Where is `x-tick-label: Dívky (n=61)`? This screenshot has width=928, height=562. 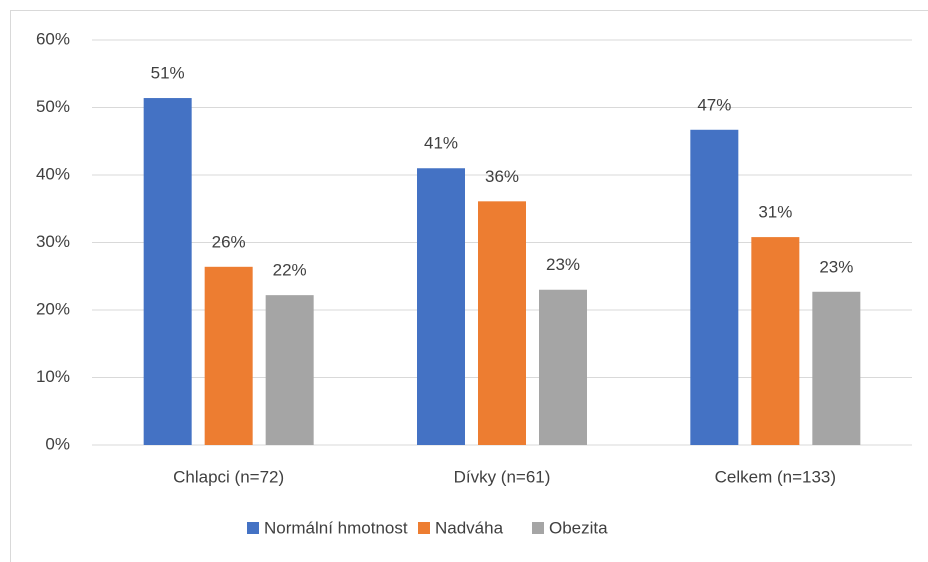 x-tick-label: Dívky (n=61) is located at coordinates (502, 476).